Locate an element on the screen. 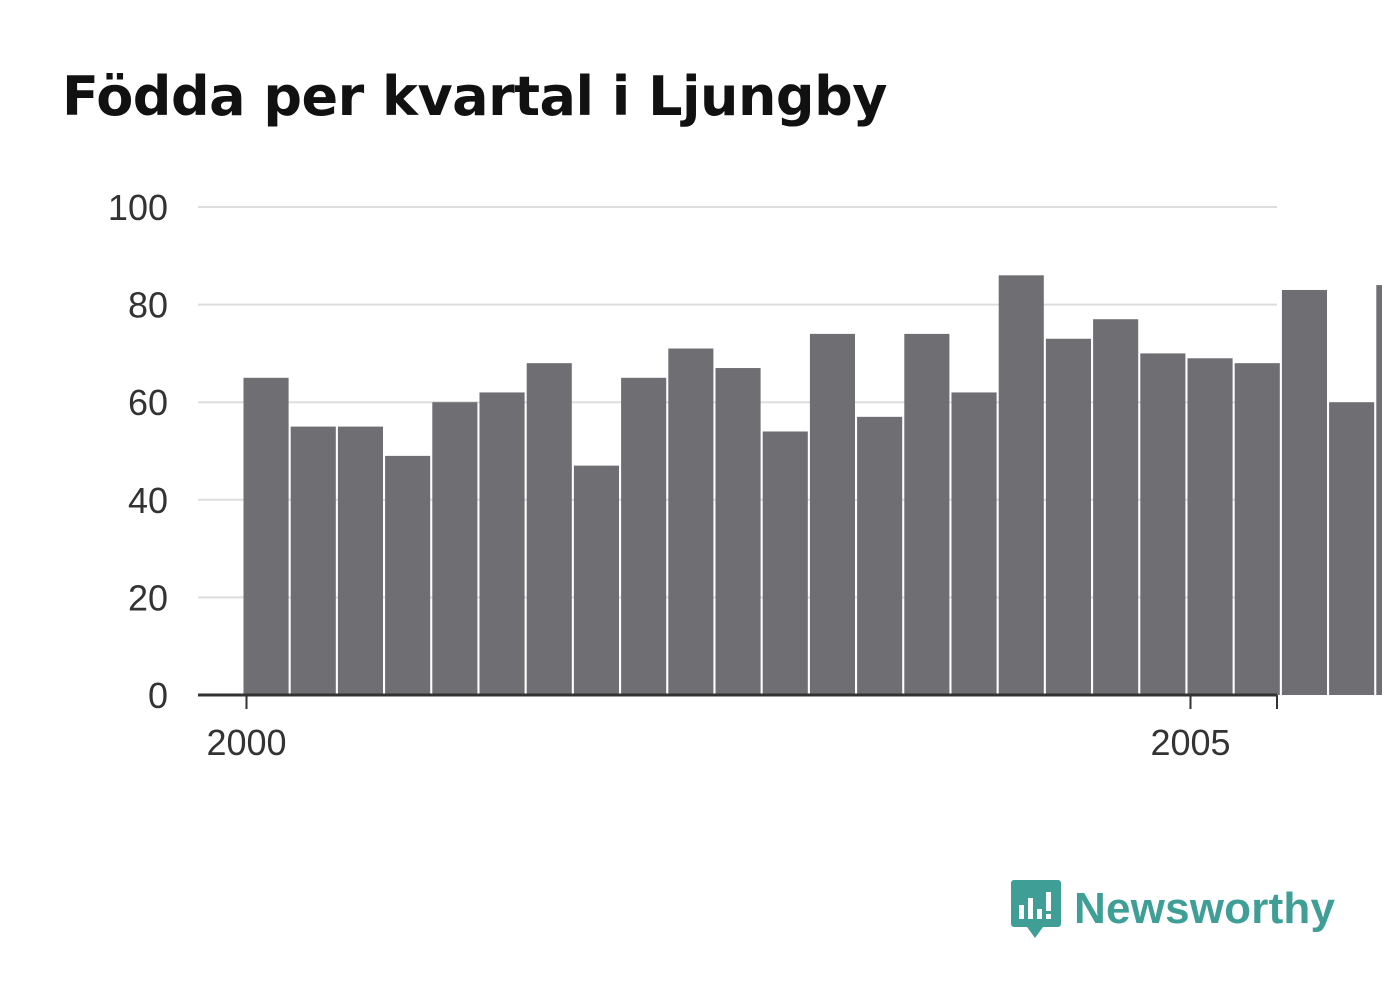 This screenshot has height=999, width=1382. y-tick-label: 60 is located at coordinates (148, 402).